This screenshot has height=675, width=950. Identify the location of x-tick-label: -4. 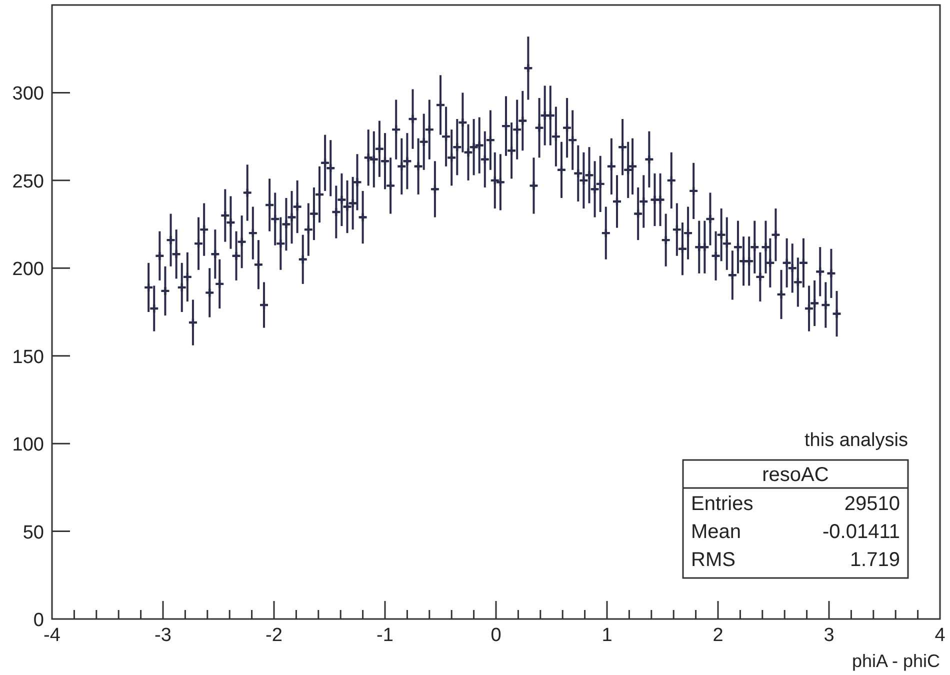
(52, 635).